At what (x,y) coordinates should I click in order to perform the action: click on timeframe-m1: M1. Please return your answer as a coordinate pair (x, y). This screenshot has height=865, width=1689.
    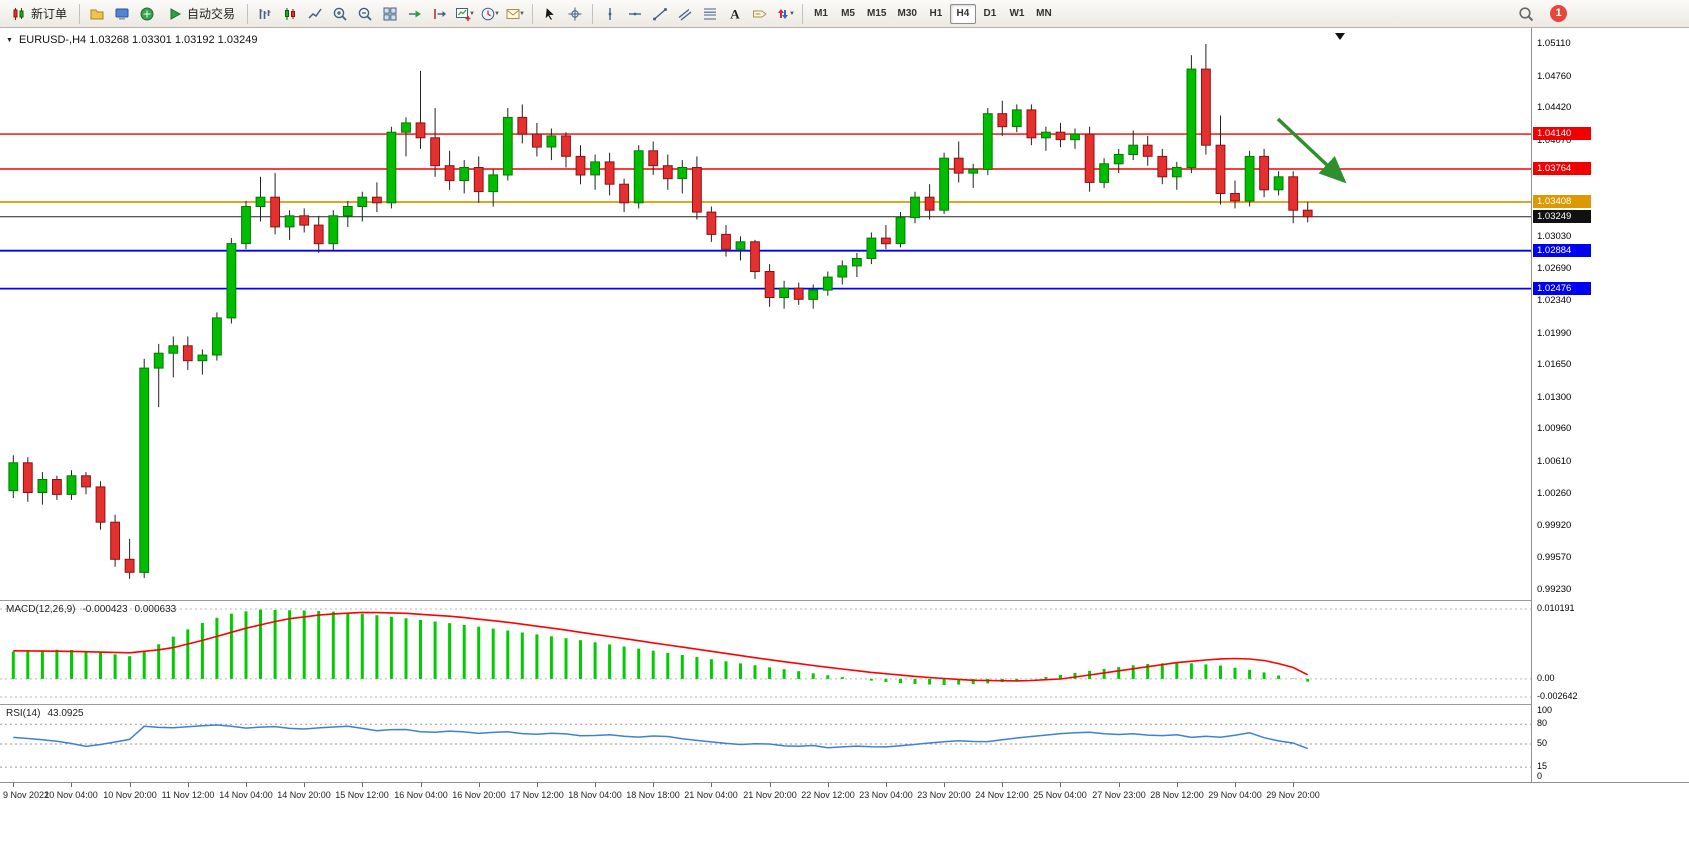
    Looking at the image, I should click on (821, 14).